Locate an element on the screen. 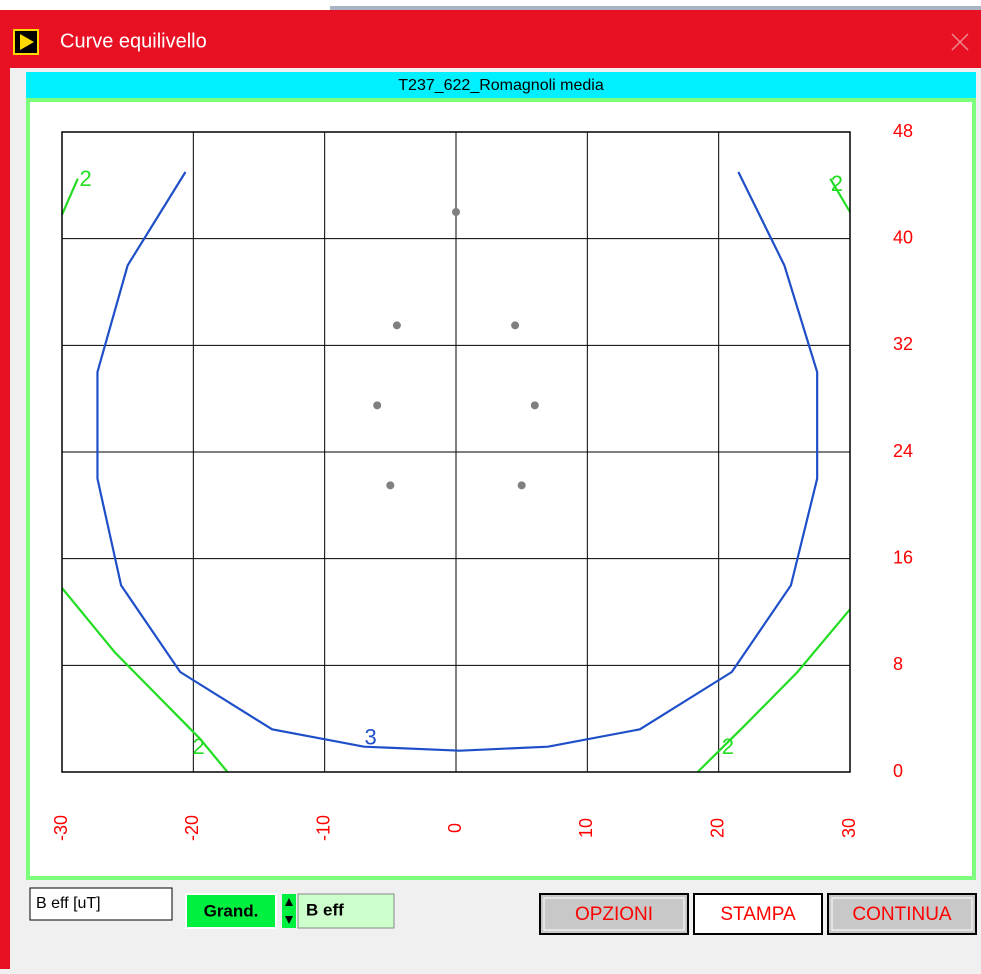  spinner is located at coordinates (289, 911).